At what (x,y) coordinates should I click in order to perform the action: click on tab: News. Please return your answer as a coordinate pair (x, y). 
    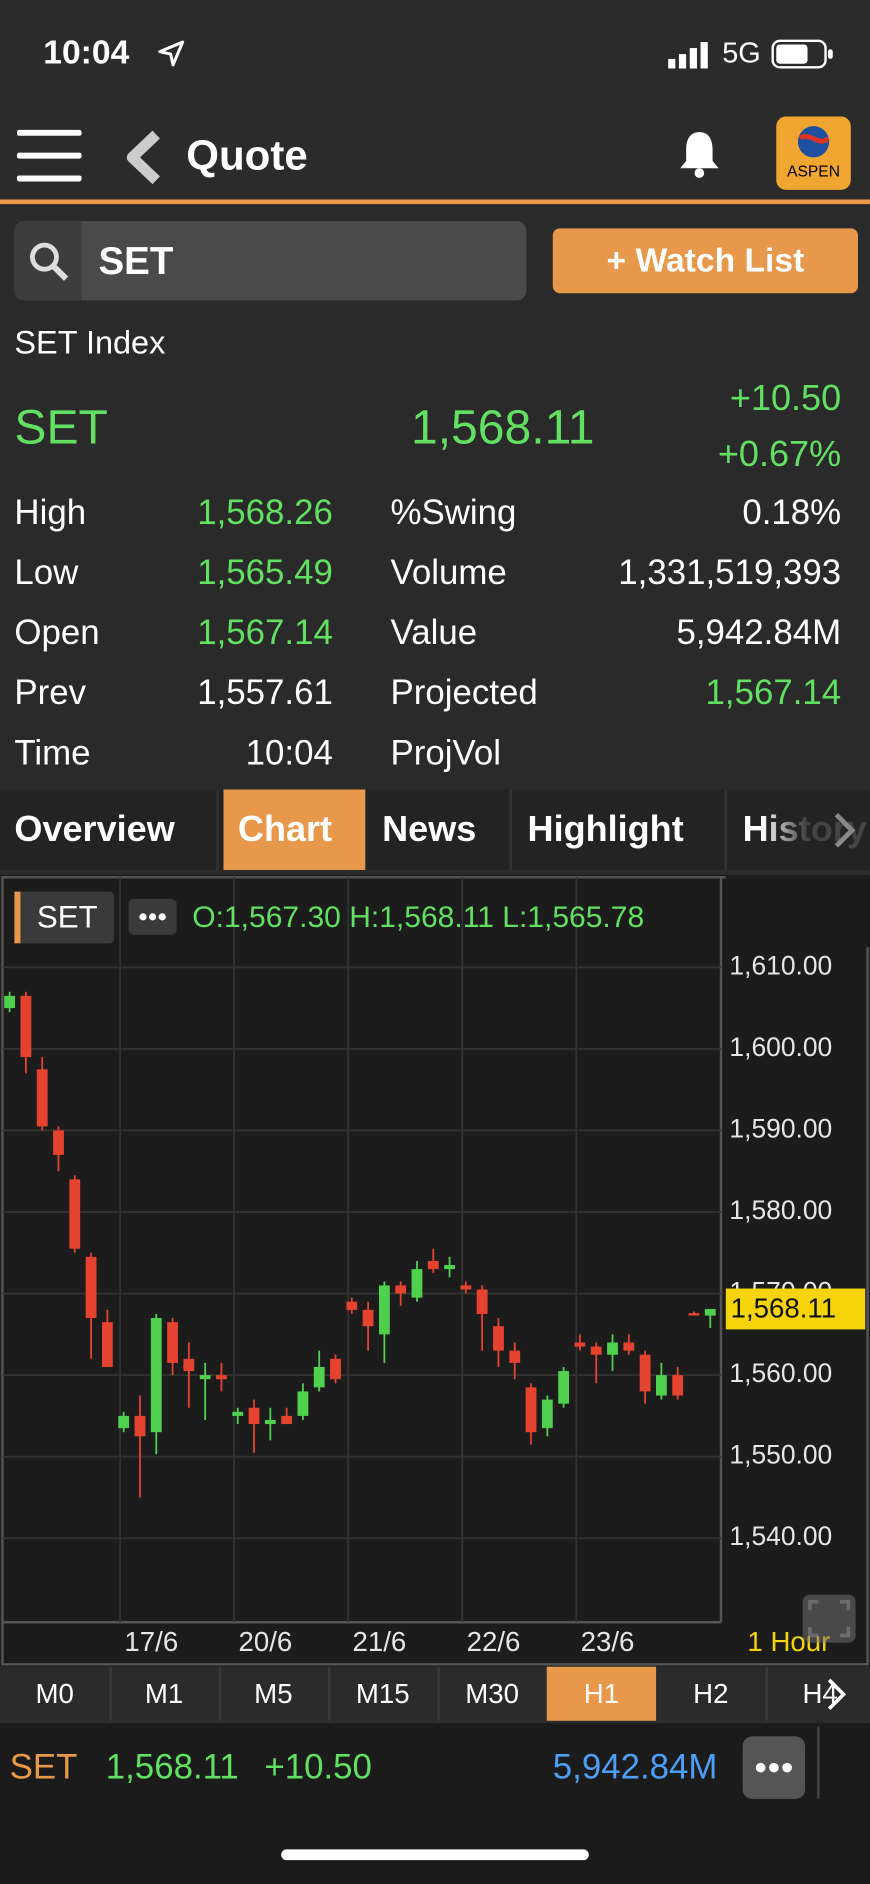
    Looking at the image, I should click on (440, 830).